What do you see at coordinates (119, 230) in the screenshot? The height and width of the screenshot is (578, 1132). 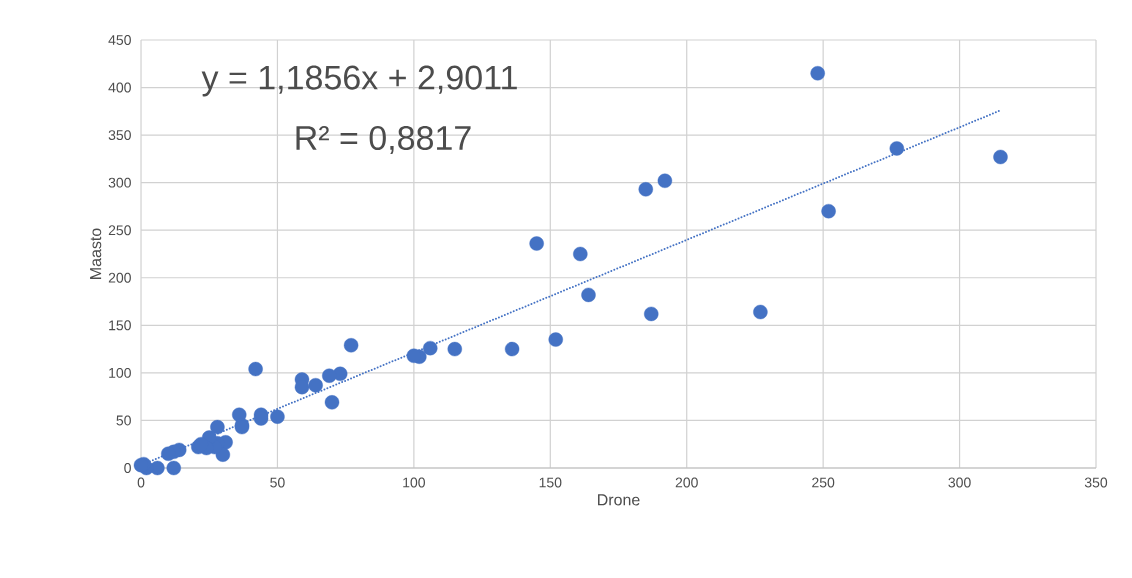 I see `y-tick-label: 250` at bounding box center [119, 230].